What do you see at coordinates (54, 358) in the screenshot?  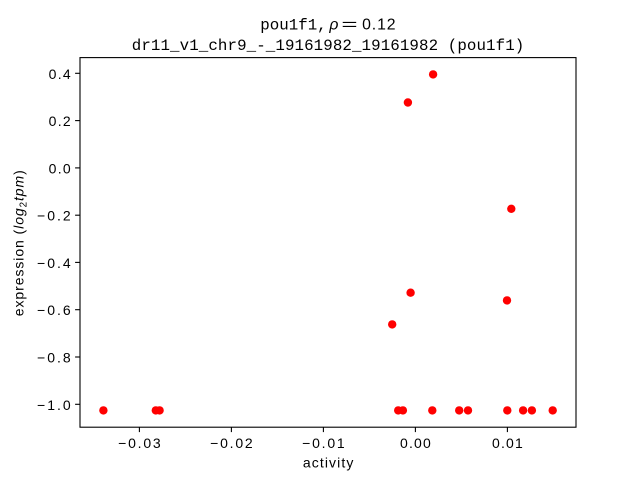 I see `svg-text: −0.8` at bounding box center [54, 358].